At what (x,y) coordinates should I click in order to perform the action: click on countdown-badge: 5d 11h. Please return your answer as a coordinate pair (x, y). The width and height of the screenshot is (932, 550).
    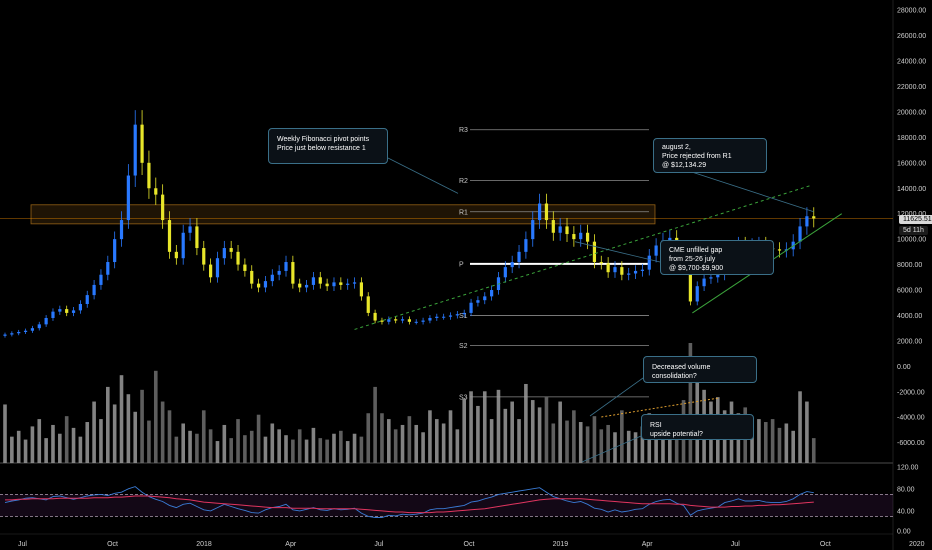
    Looking at the image, I should click on (913, 230).